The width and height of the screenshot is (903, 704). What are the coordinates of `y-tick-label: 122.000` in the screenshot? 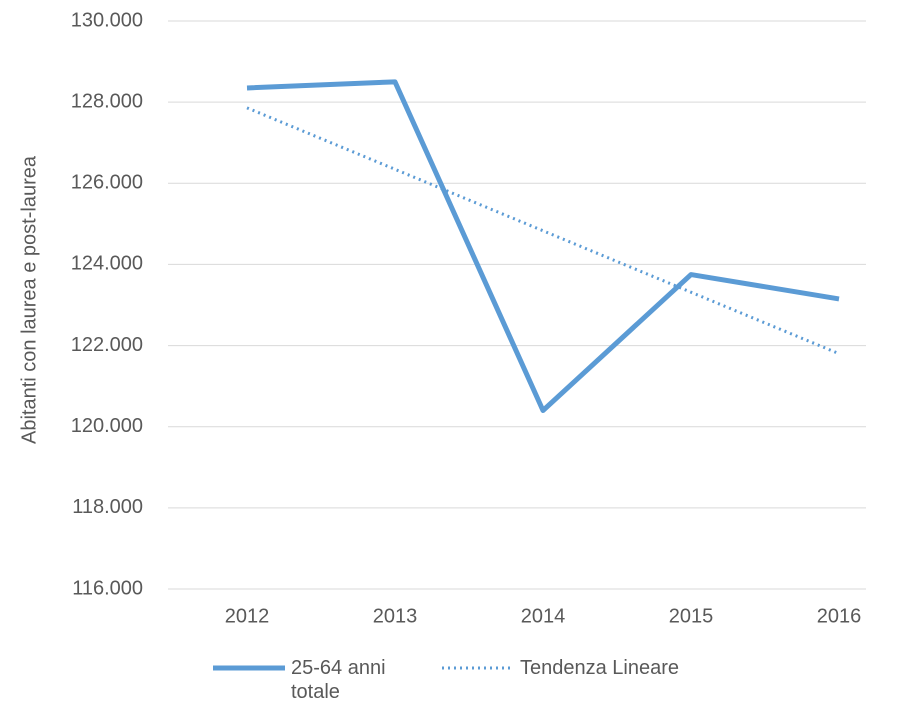 It's located at (107, 345).